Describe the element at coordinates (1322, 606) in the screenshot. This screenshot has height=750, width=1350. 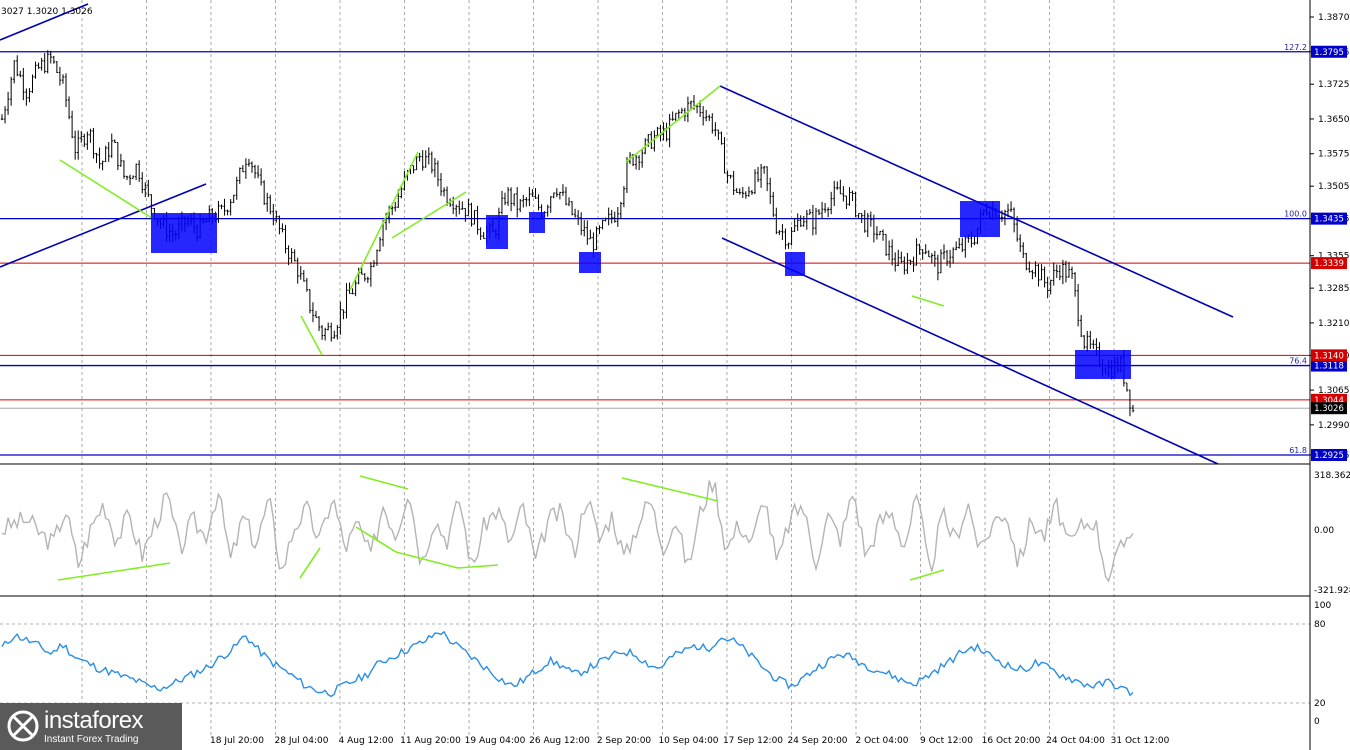
I see `rsi-y-tick-label: 100` at that location.